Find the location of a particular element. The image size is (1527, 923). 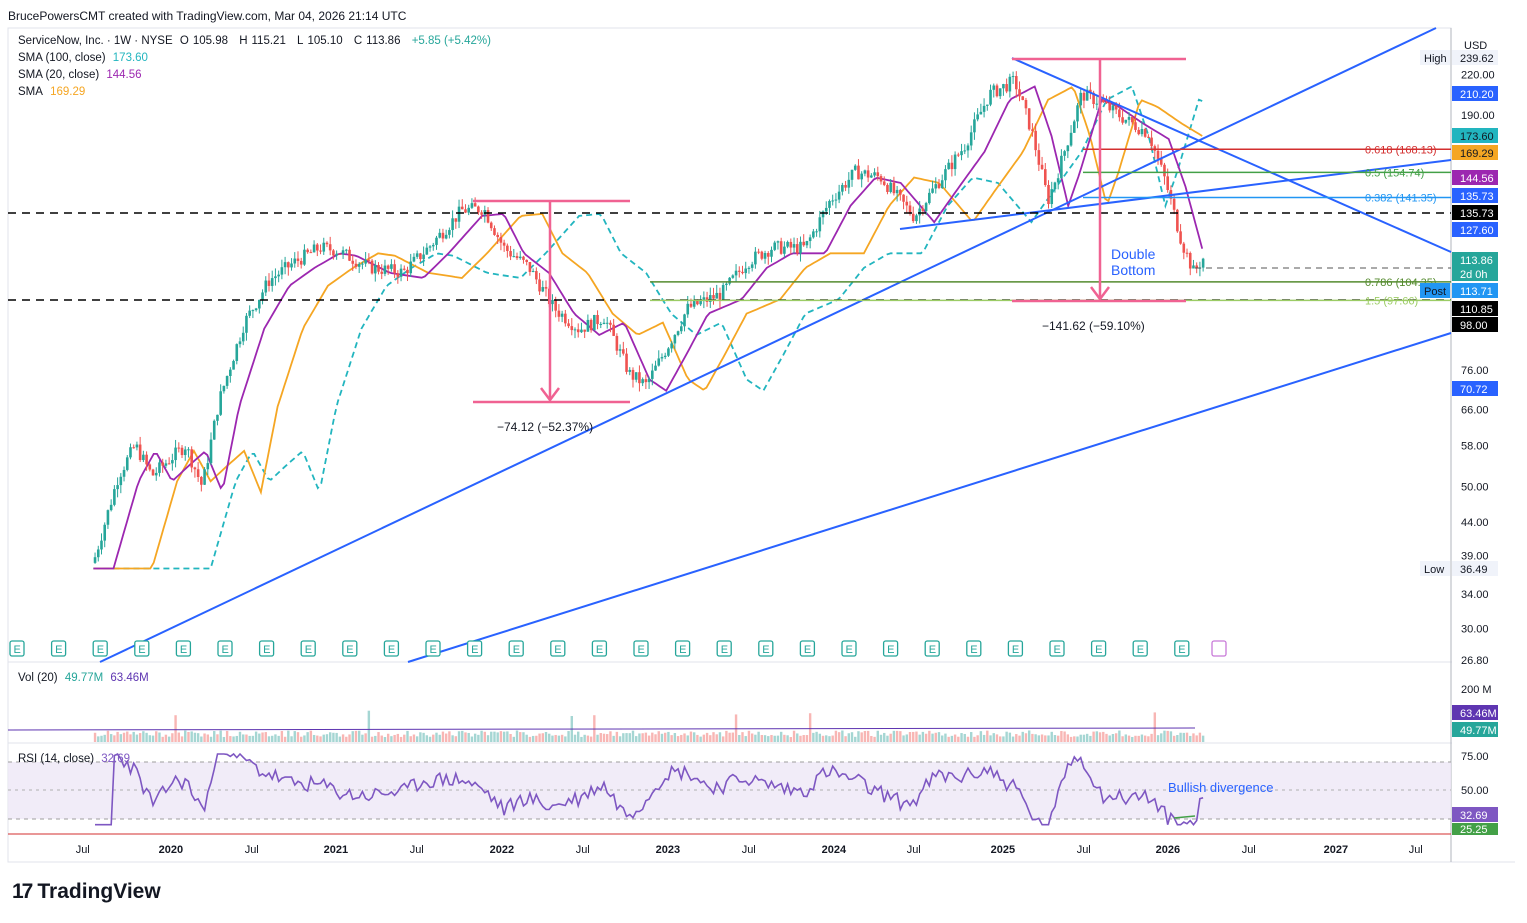

open-value: O 105.98 is located at coordinates (203, 41).